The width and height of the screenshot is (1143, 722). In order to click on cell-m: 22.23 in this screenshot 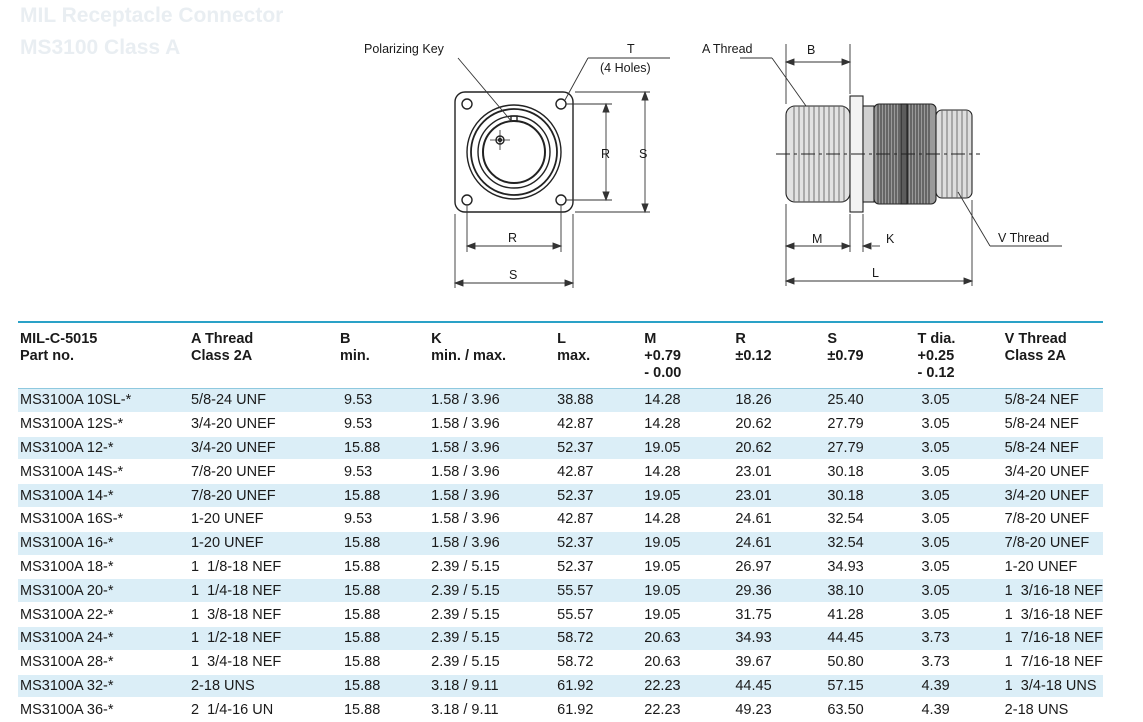, I will do `click(688, 686)`.